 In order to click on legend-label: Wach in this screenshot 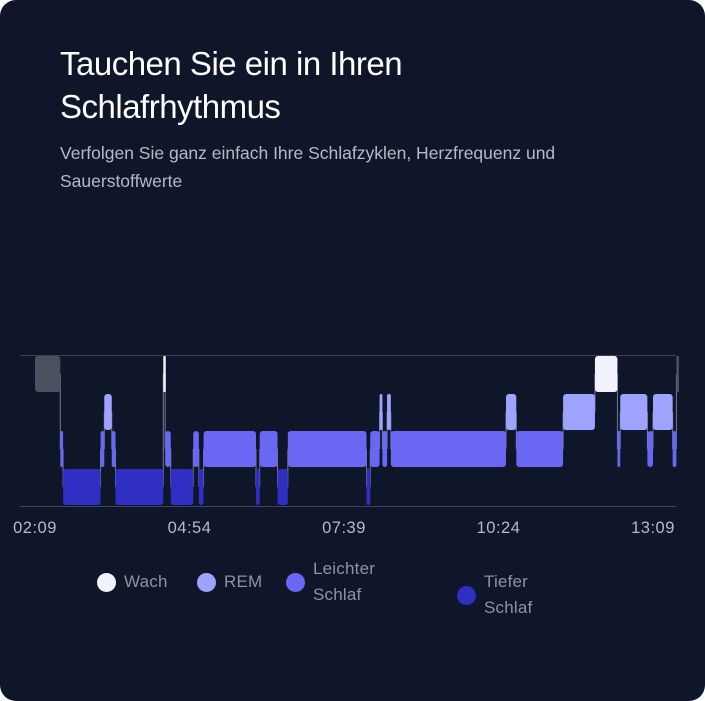, I will do `click(146, 581)`.